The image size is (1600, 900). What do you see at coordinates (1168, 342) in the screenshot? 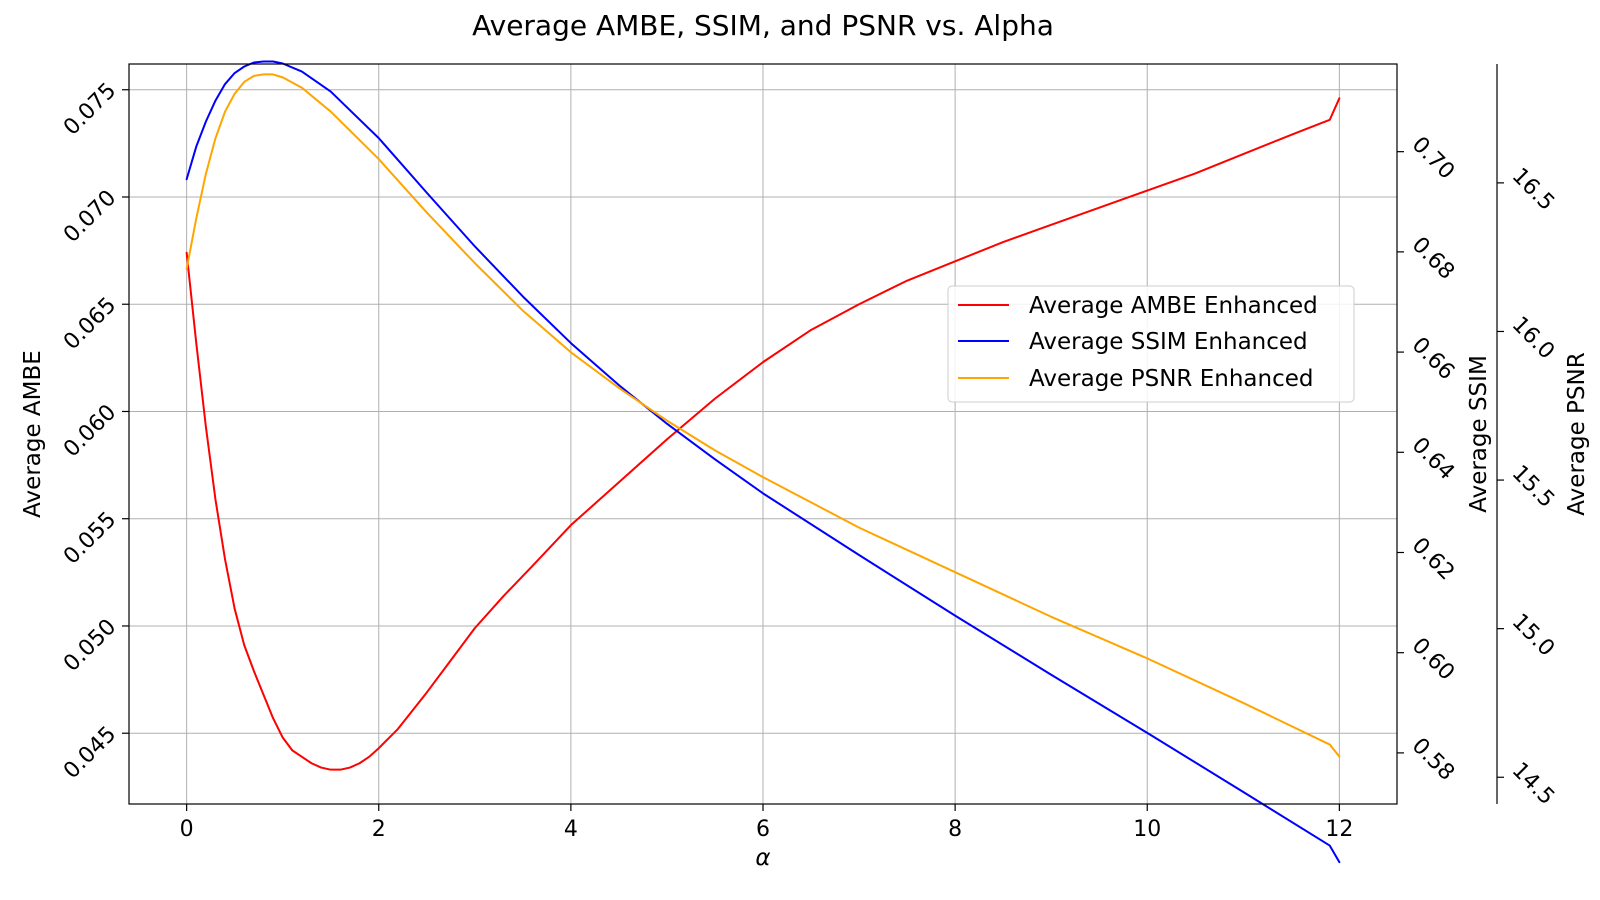
I see `legend-label-ssim: Average SSIM Enhanced` at bounding box center [1168, 342].